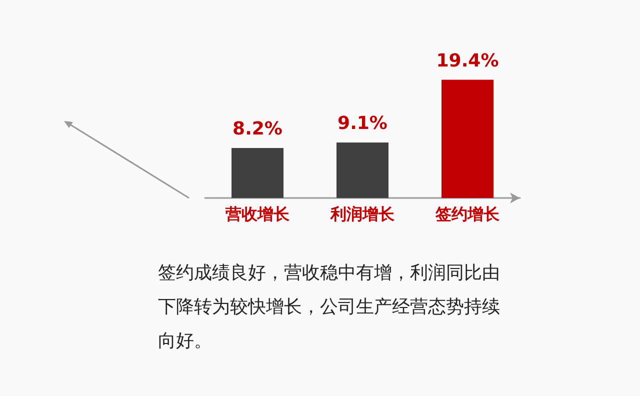 The height and width of the screenshot is (396, 640). Describe the element at coordinates (257, 129) in the screenshot. I see `data-label: 8.2%` at that location.